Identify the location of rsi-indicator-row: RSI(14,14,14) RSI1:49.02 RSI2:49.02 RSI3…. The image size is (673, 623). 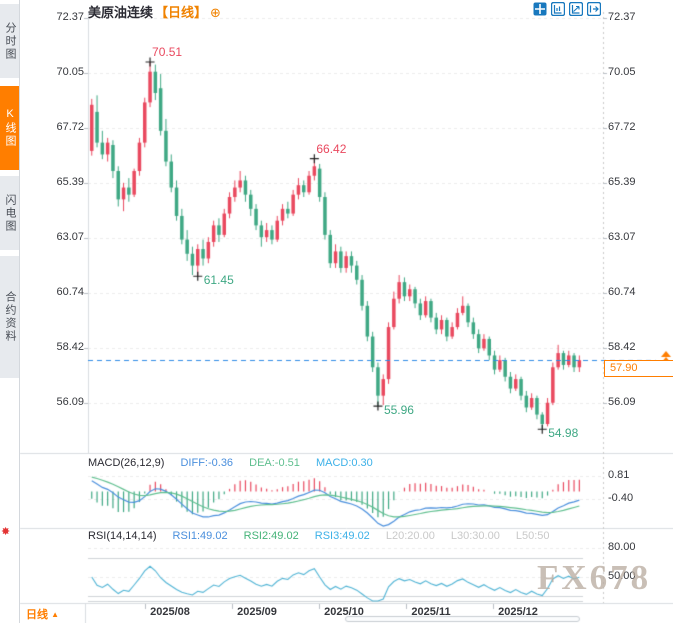
(325, 536).